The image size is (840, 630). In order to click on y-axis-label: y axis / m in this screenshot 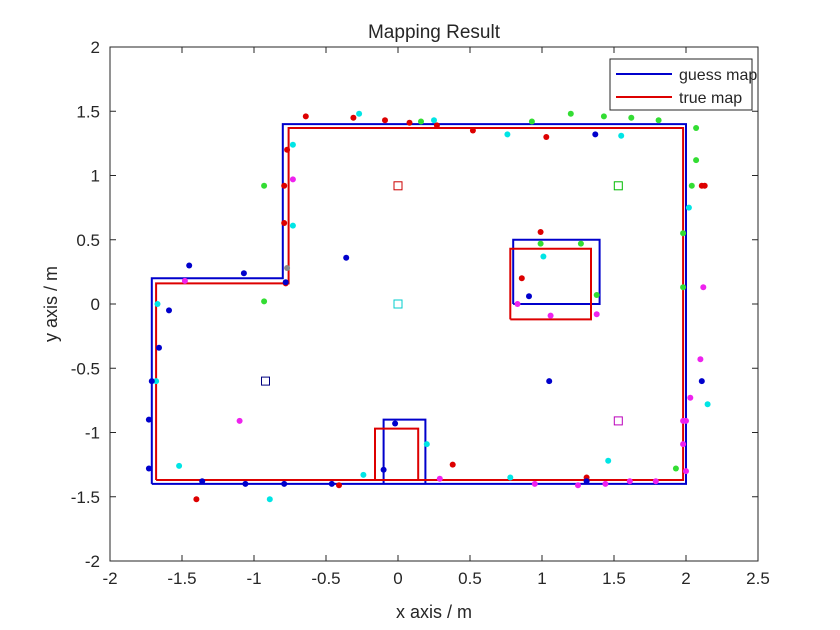, I will do `click(51, 304)`.